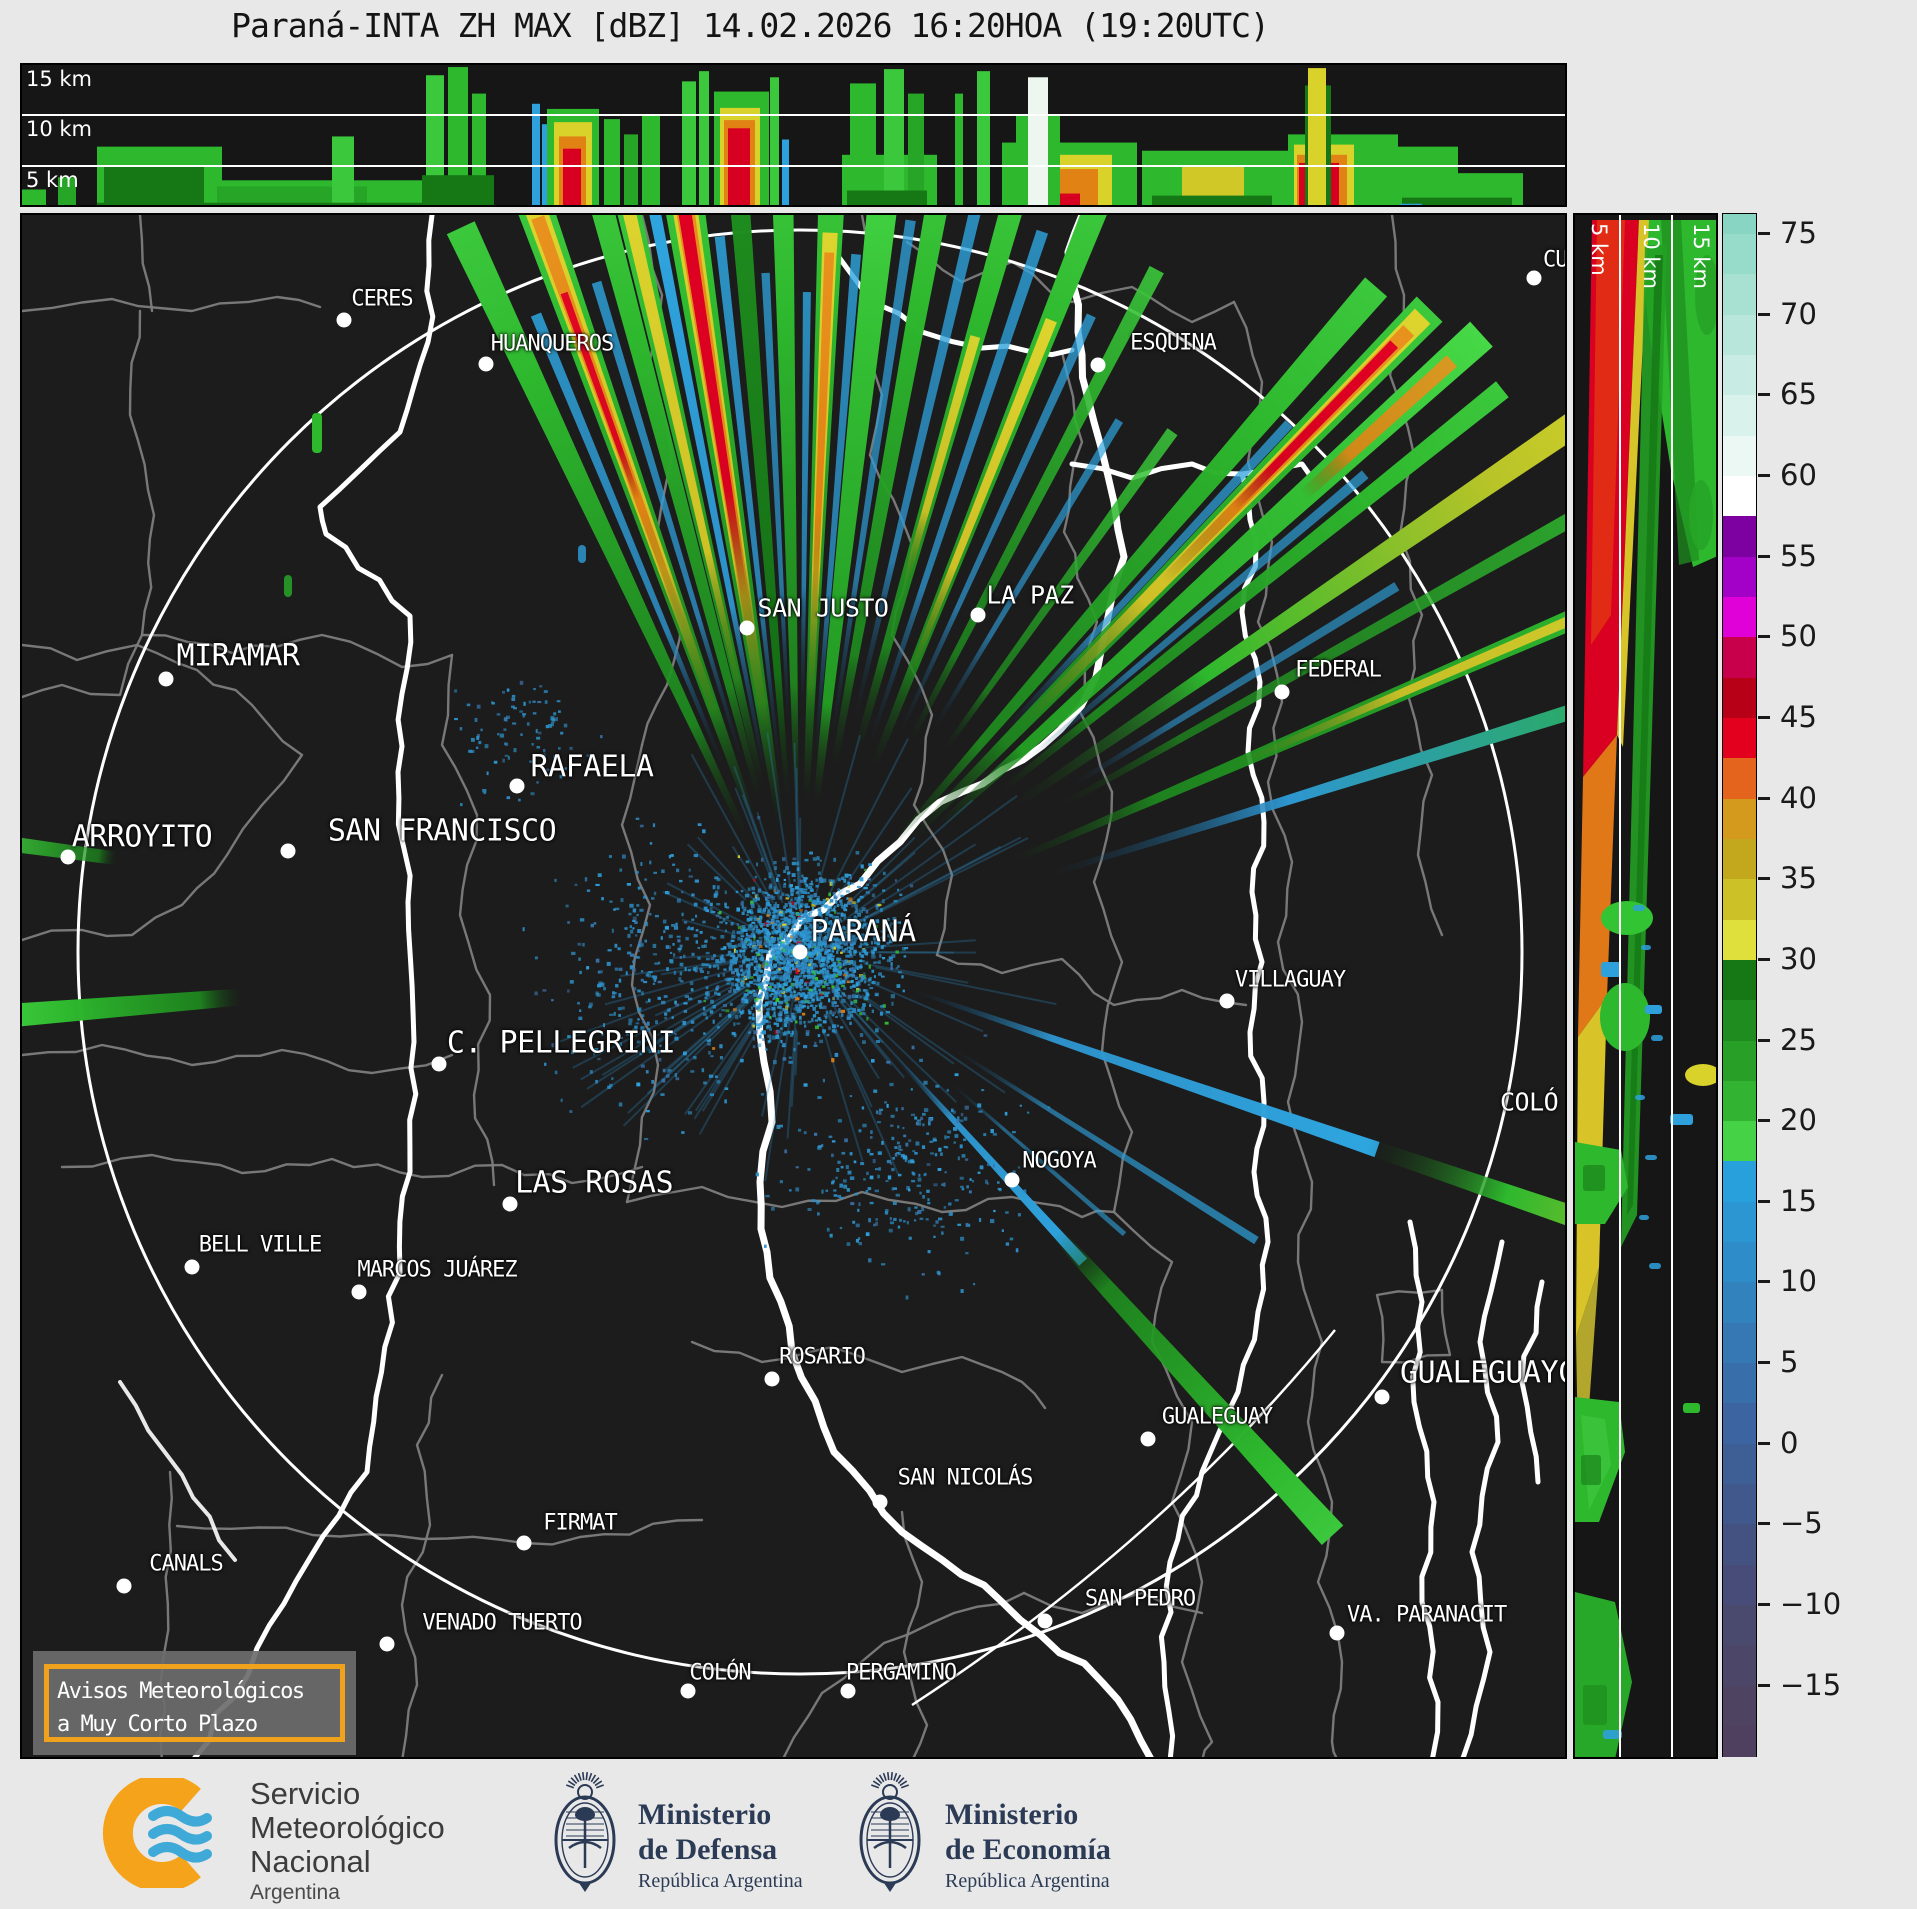 The width and height of the screenshot is (1917, 1909). Describe the element at coordinates (772, 1379) in the screenshot. I see `city-dot-rosario` at that location.